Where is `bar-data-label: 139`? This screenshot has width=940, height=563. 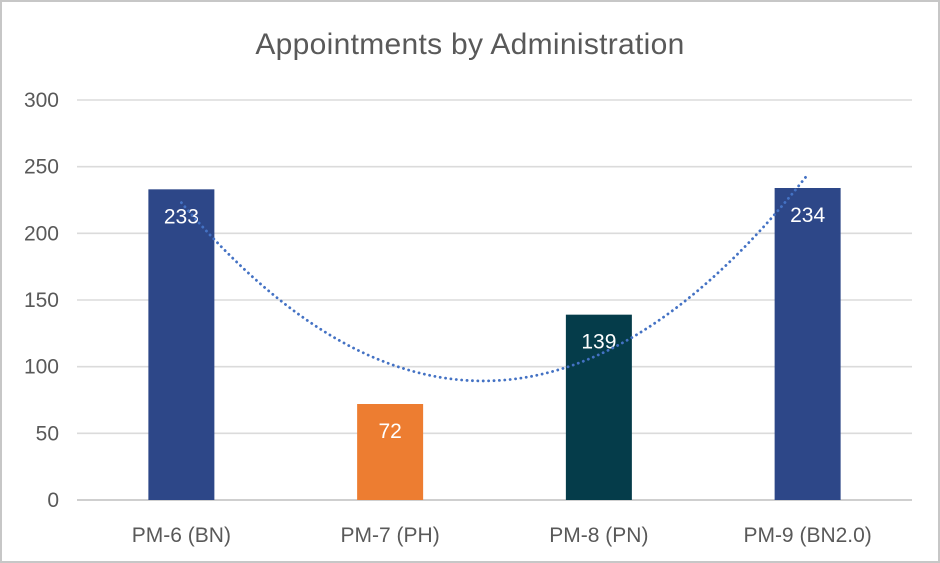 bar-data-label: 139 is located at coordinates (598, 342).